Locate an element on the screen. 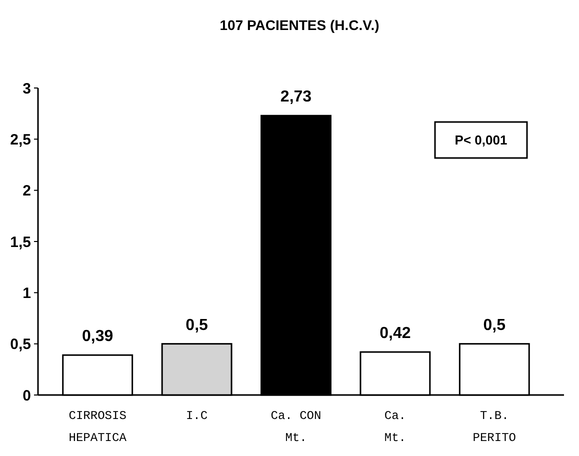 The width and height of the screenshot is (579, 456). data-label: 0,42 is located at coordinates (395, 333).